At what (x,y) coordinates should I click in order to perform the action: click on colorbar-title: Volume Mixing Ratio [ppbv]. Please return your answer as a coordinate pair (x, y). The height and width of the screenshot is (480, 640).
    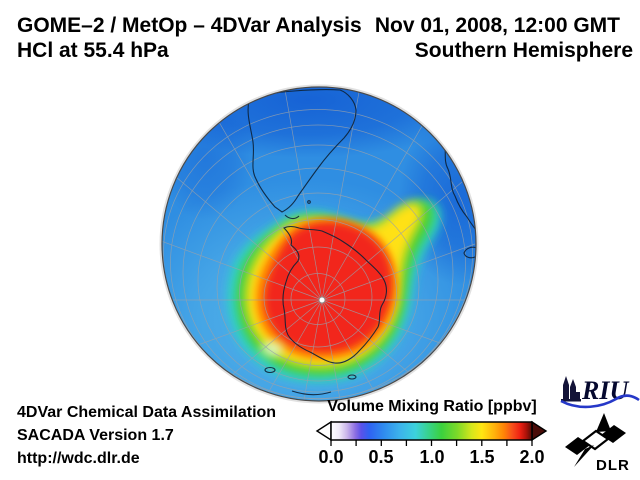
    Looking at the image, I should click on (432, 406).